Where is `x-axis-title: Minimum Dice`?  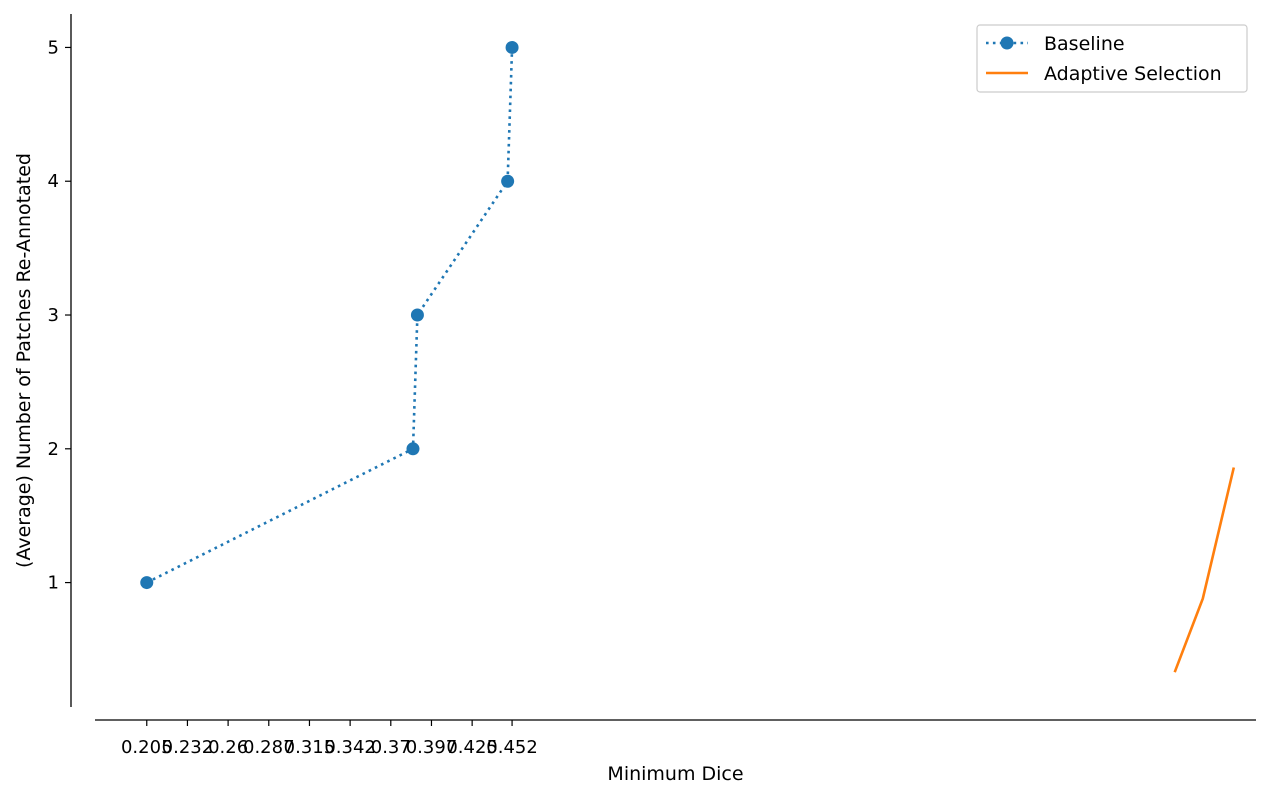
x-axis-title: Minimum Dice is located at coordinates (675, 774).